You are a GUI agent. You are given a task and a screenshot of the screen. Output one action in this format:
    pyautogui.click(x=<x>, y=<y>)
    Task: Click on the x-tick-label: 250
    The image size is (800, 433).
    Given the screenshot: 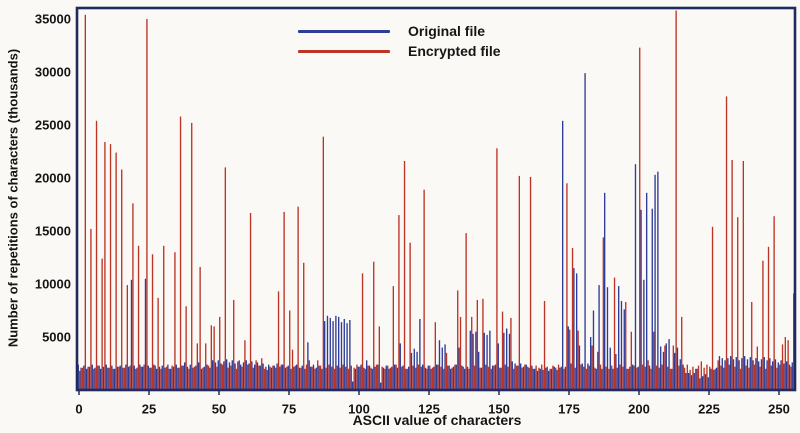 What is the action you would take?
    pyautogui.click(x=779, y=409)
    